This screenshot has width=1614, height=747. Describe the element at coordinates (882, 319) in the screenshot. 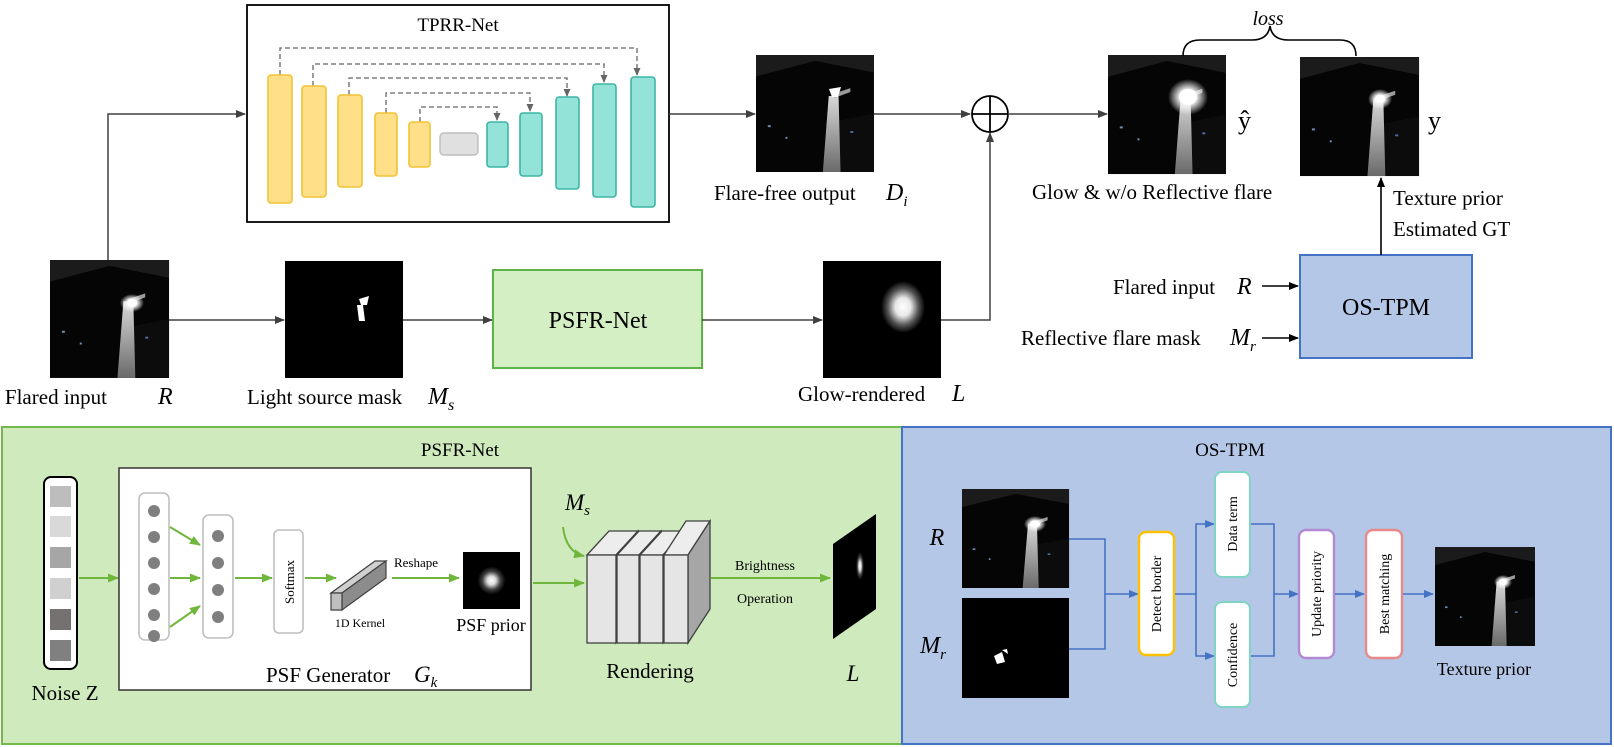

I see `glow-rendered-image` at that location.